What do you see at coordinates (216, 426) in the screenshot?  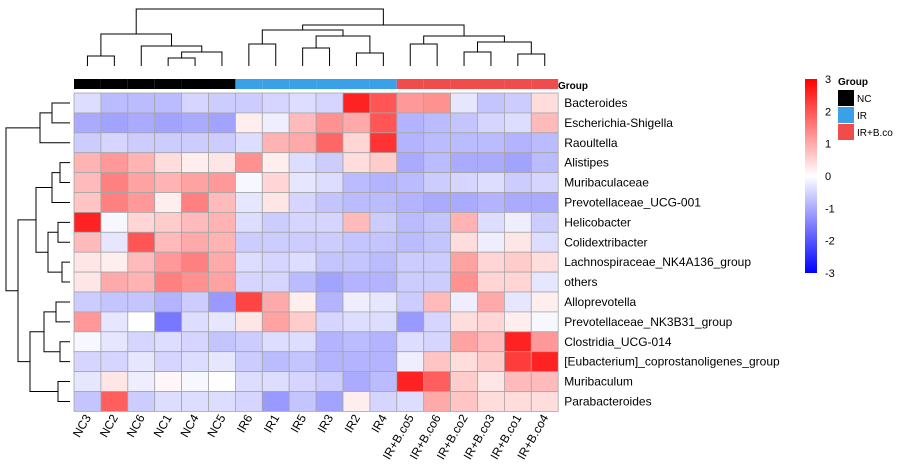 I see `column-label: NC5` at bounding box center [216, 426].